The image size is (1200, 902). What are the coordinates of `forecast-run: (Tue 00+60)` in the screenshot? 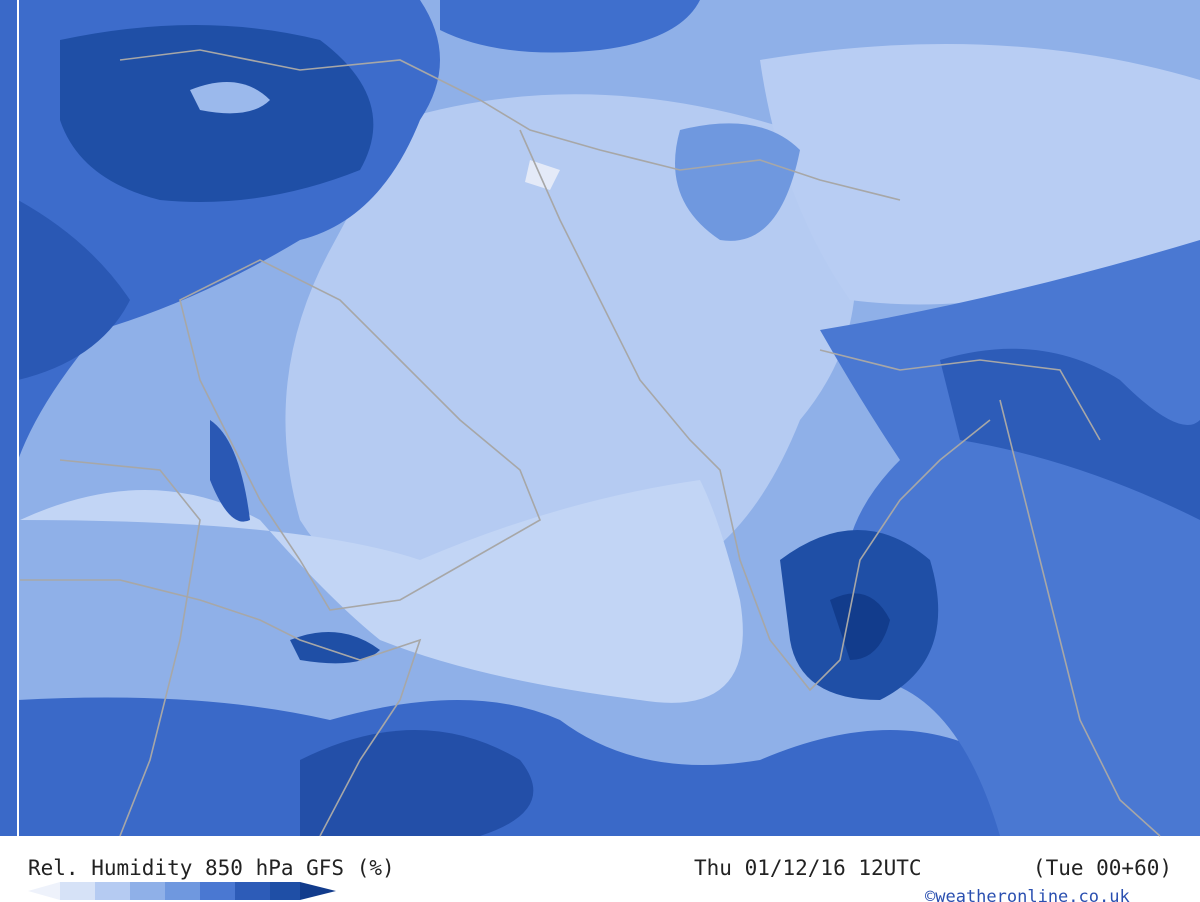 It's located at (1102, 868).